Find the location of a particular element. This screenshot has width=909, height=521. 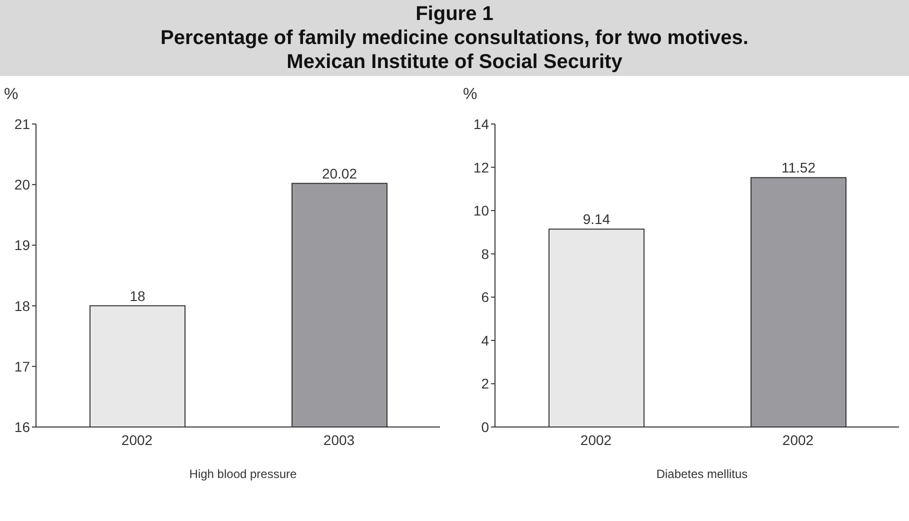

data-label: 18 is located at coordinates (138, 296).